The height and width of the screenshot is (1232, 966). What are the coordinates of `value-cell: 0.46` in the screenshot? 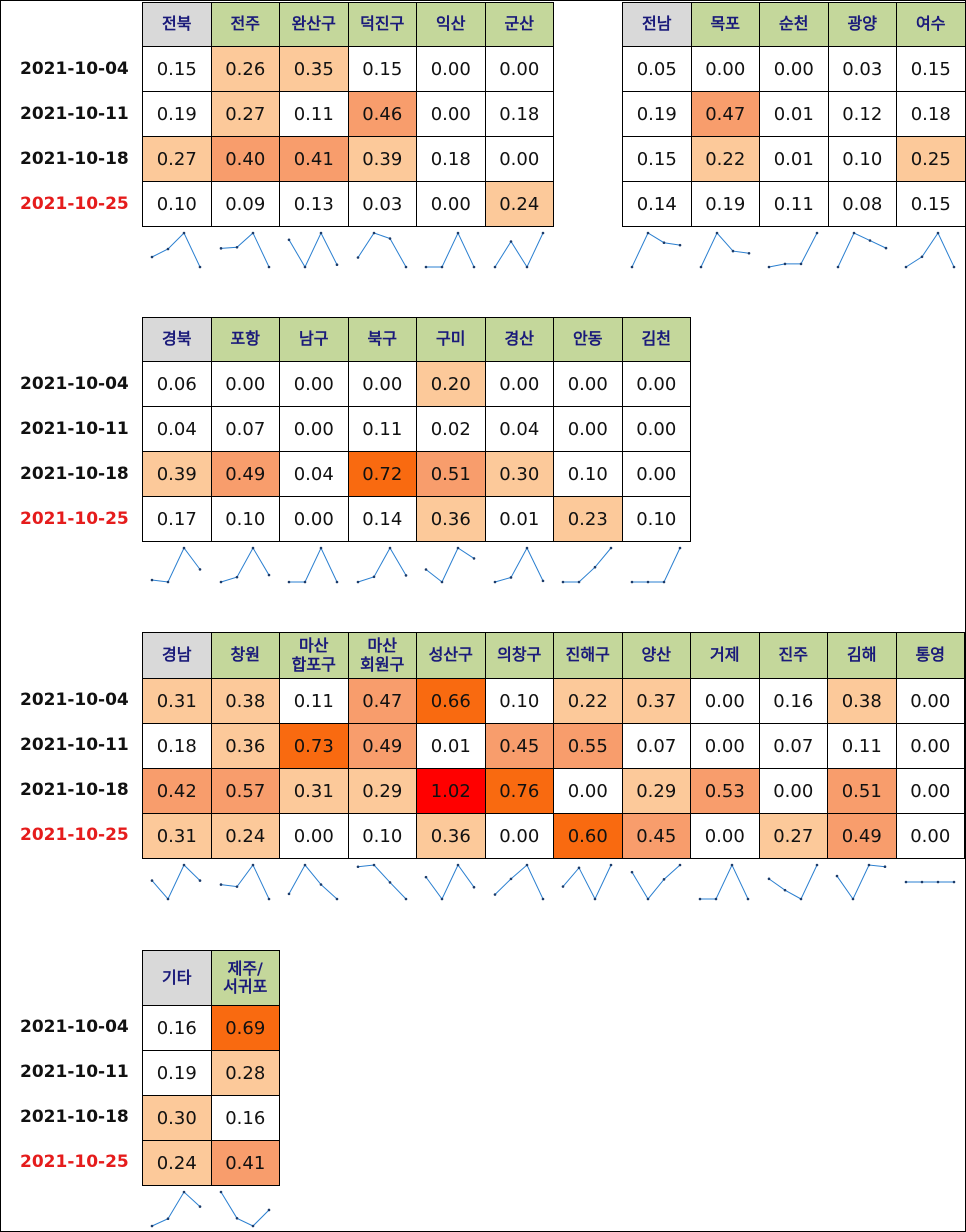 It's located at (382, 114).